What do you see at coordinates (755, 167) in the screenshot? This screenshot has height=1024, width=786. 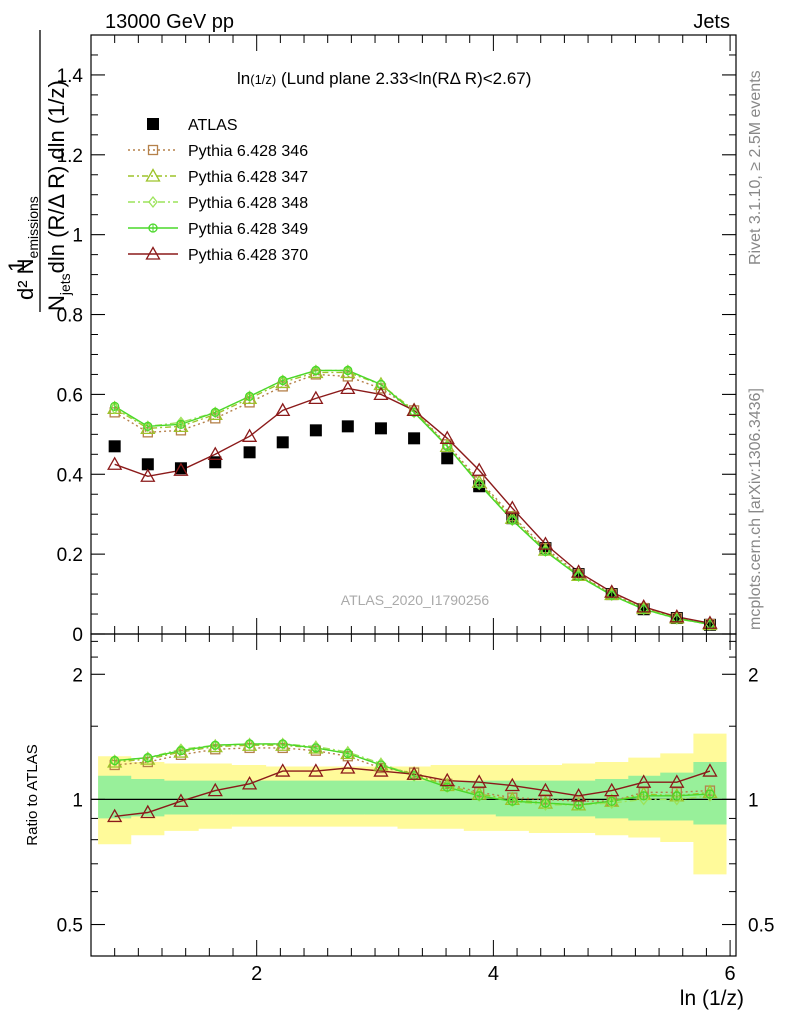 I see `rivet-label: Rivet 3.1.10, ≥ 2.5M events` at bounding box center [755, 167].